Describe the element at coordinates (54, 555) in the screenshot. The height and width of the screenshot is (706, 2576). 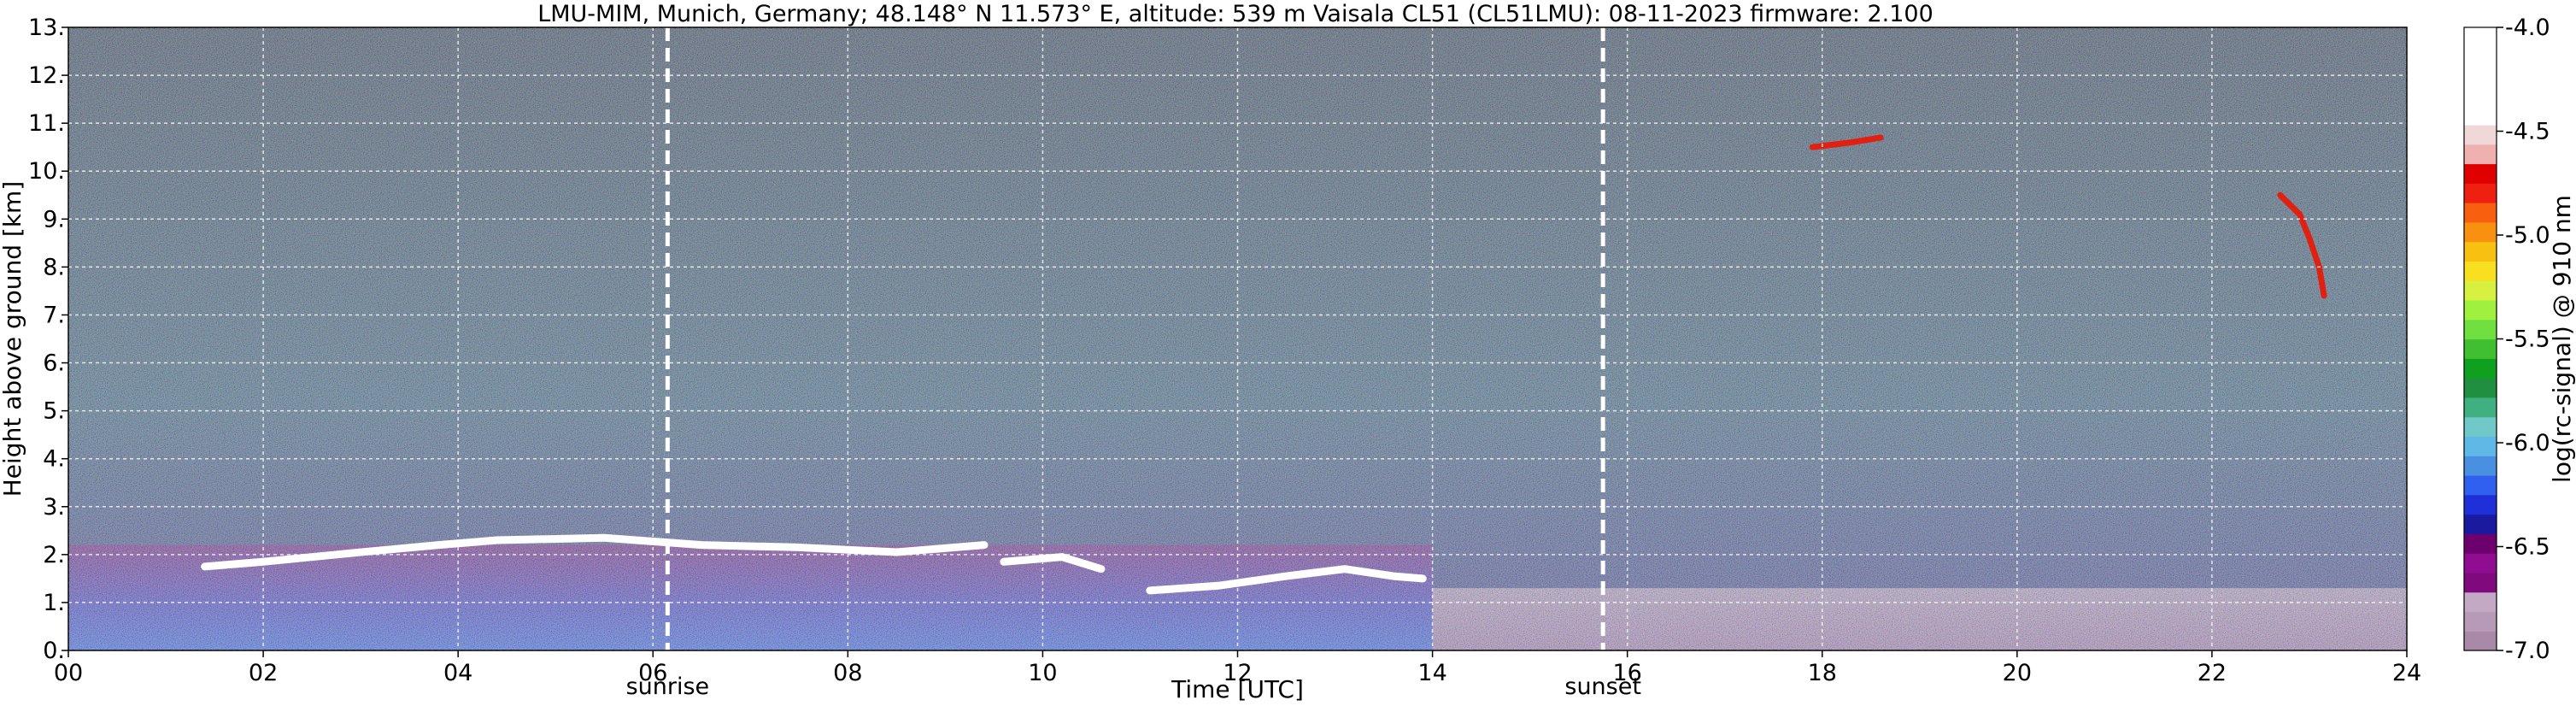
I see `y-tick-label: 2.` at that location.